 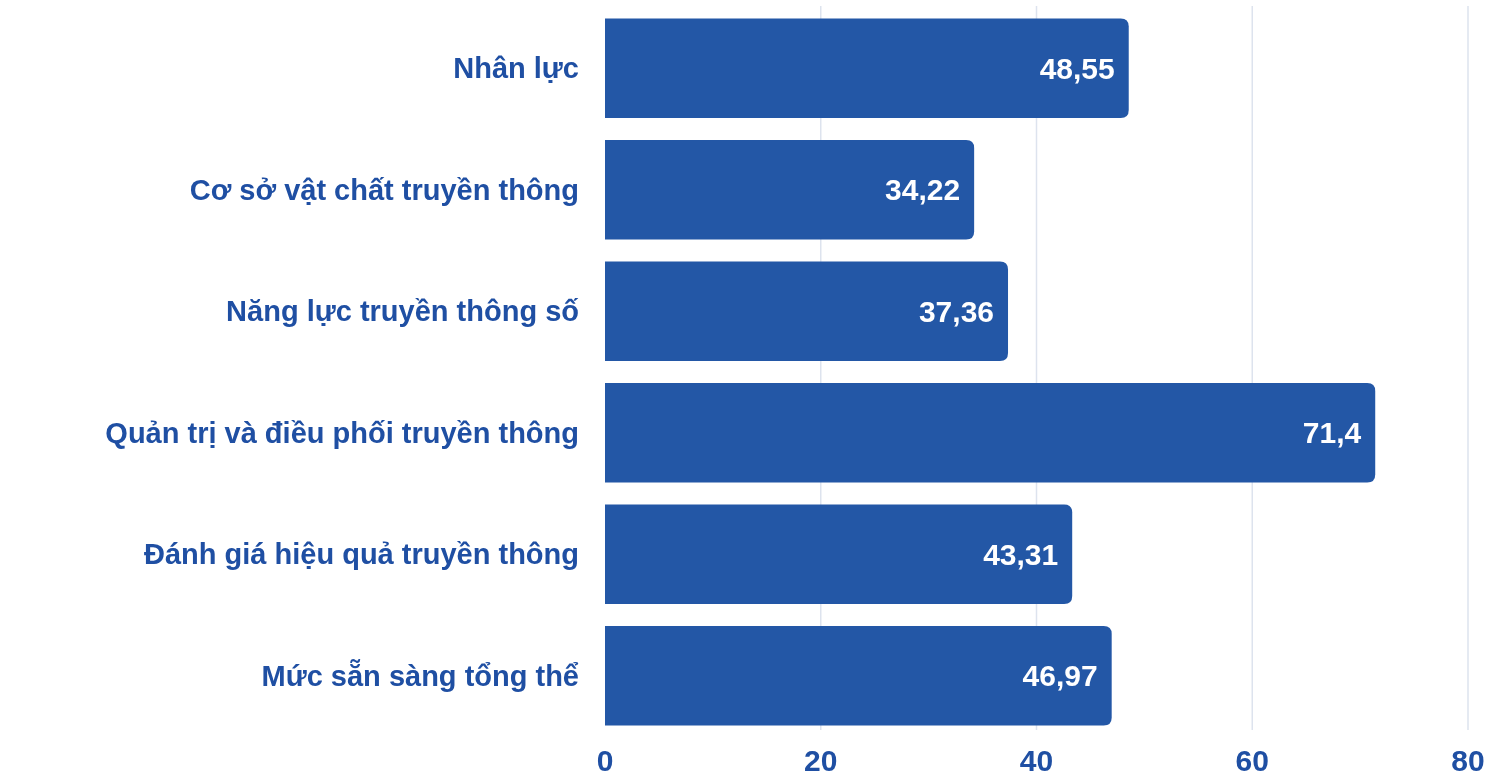 What do you see at coordinates (956, 311) in the screenshot?
I see `data-label: 37,36` at bounding box center [956, 311].